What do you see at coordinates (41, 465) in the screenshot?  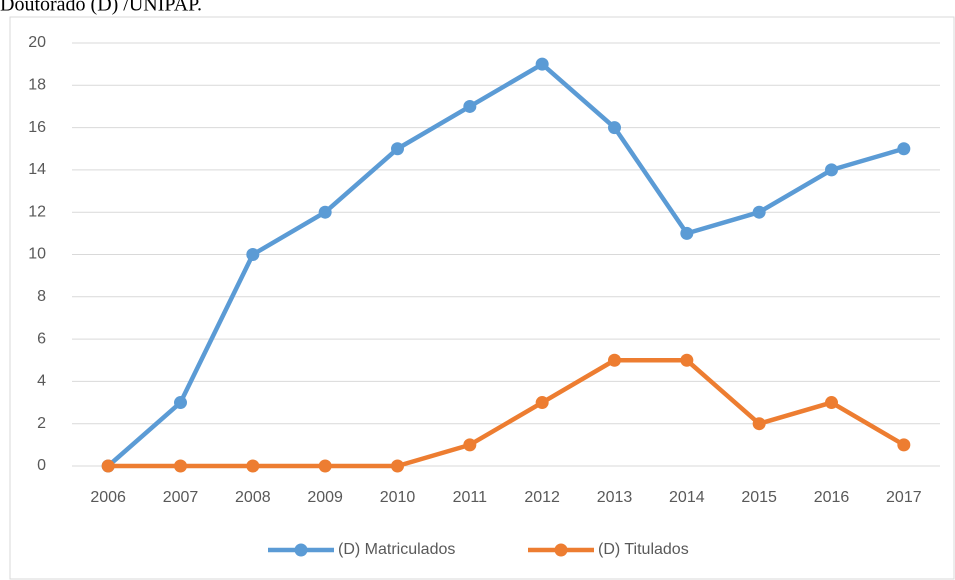 I see `y-tick-label: 0` at bounding box center [41, 465].